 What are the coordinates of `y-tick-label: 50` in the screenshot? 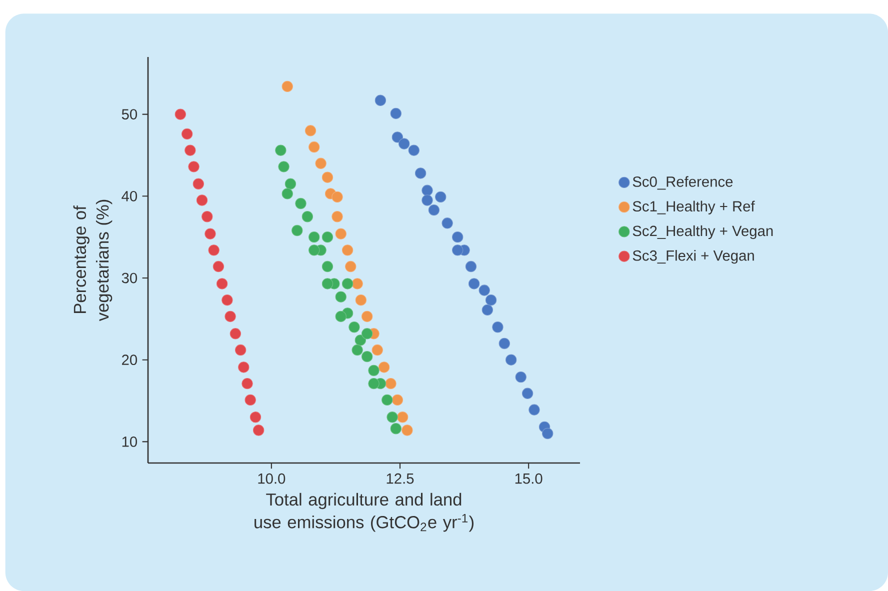 It's located at (130, 114).